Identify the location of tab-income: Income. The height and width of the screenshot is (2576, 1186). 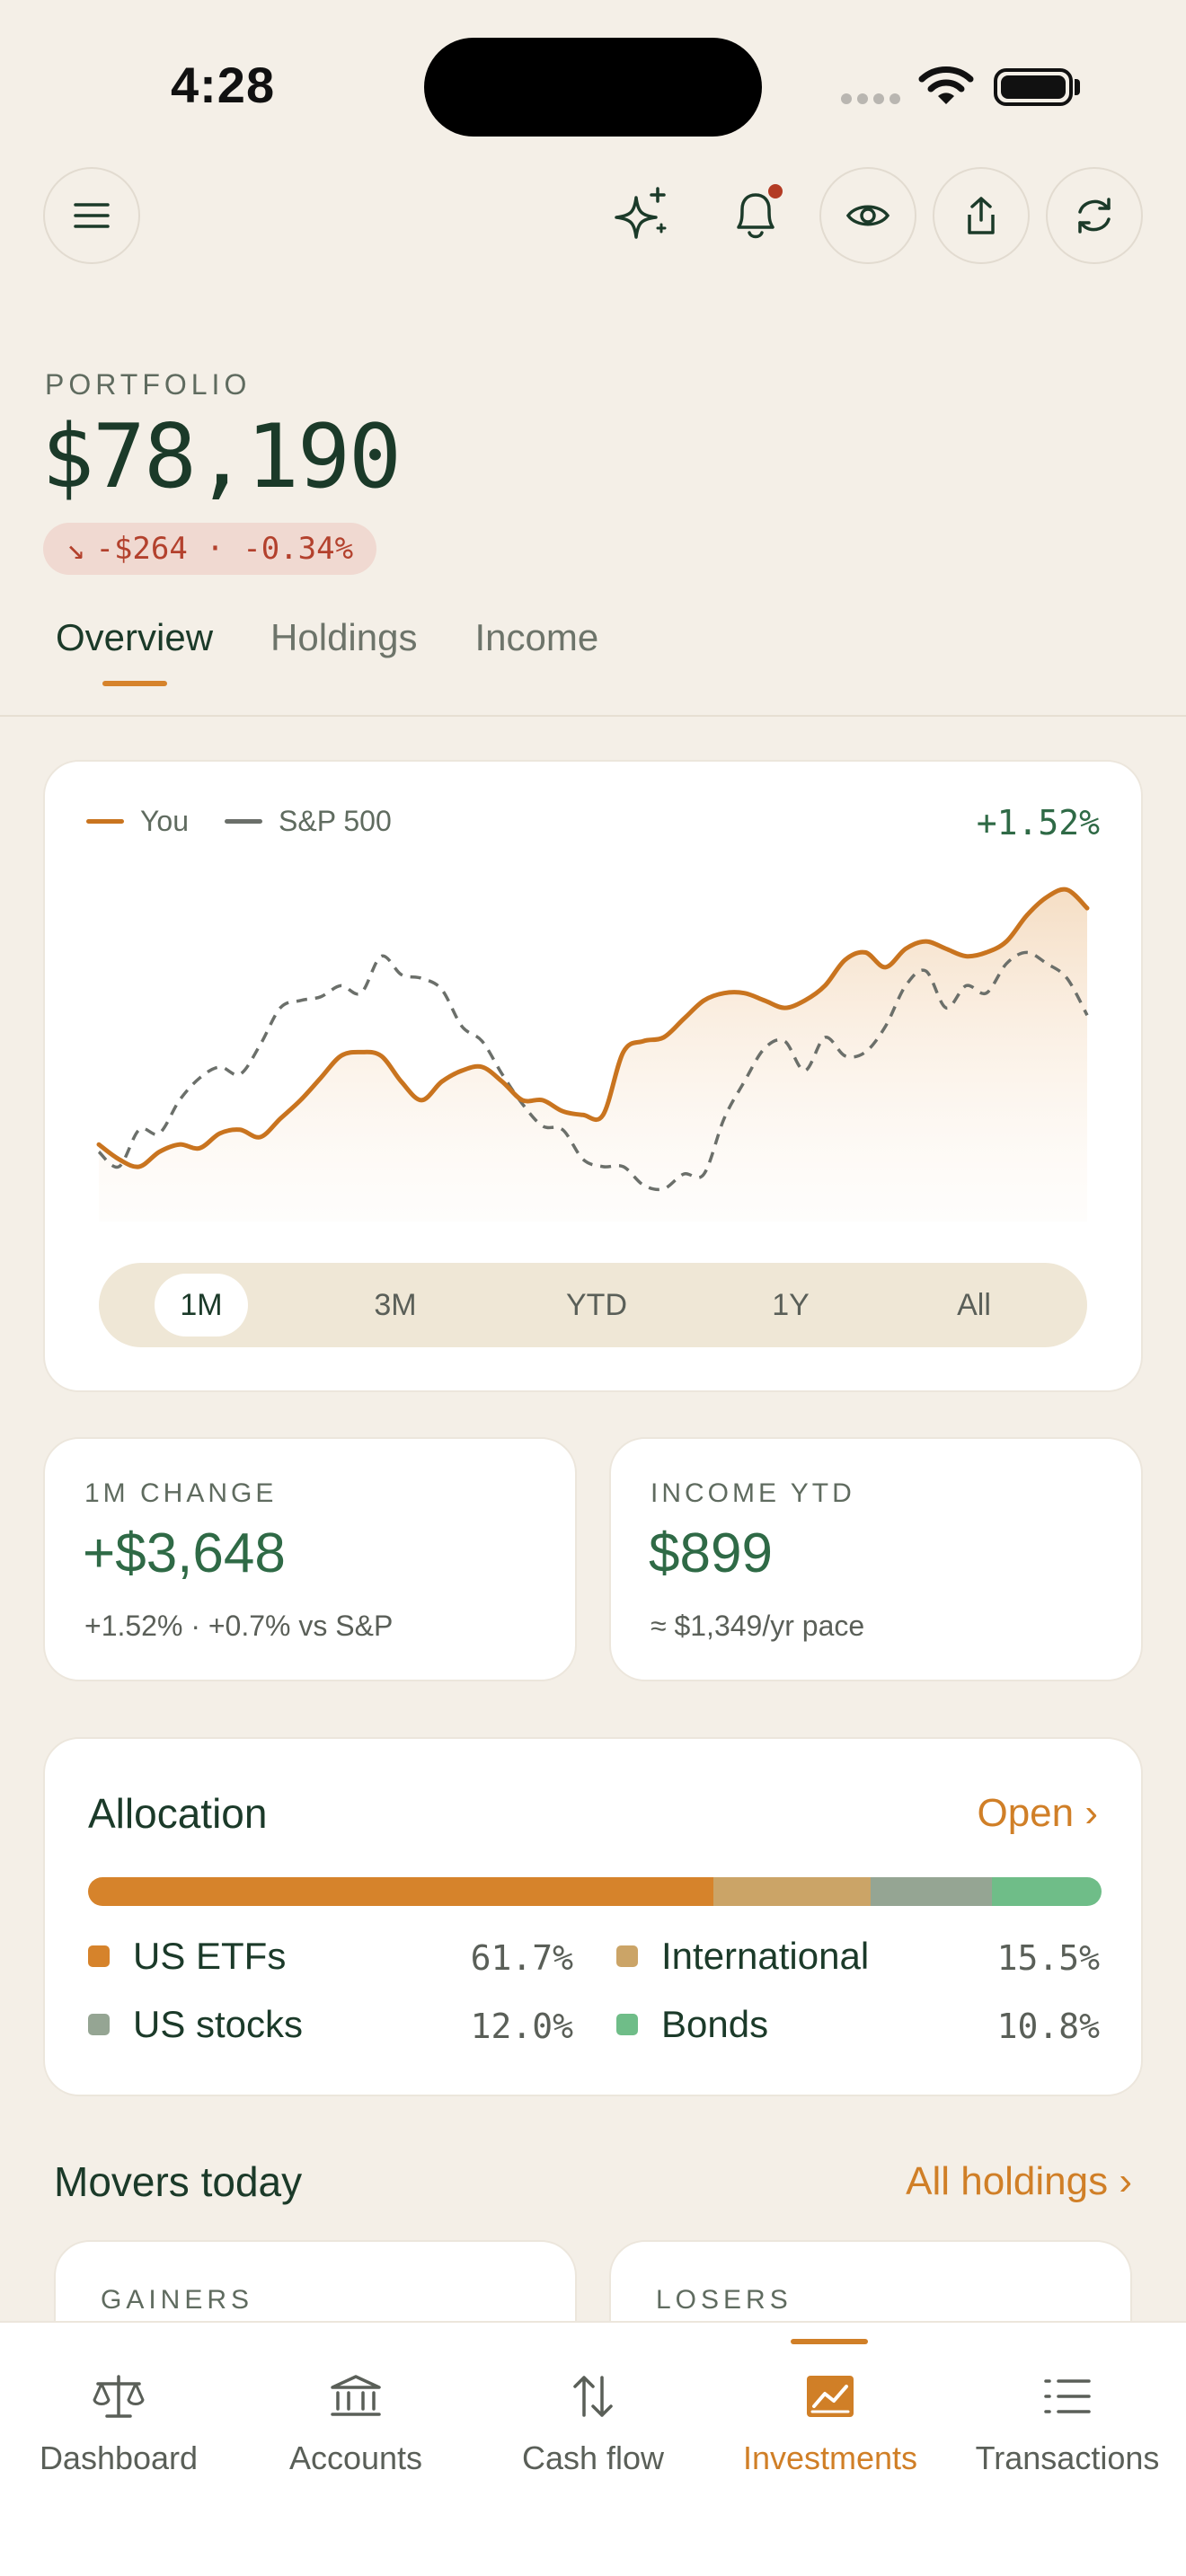
(536, 637).